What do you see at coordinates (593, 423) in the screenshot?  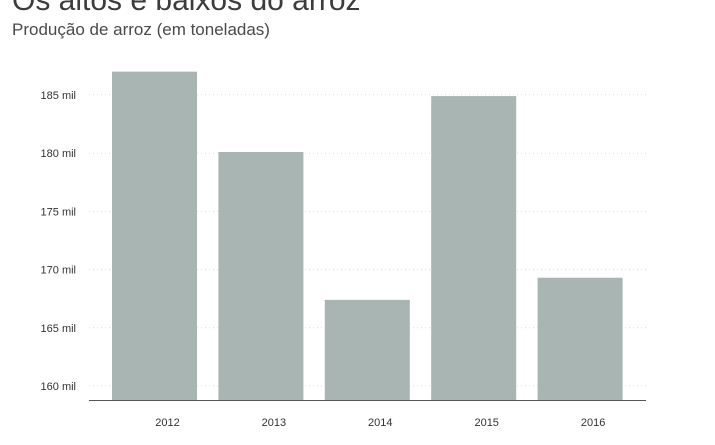 I see `x-tick-label: 2016` at bounding box center [593, 423].